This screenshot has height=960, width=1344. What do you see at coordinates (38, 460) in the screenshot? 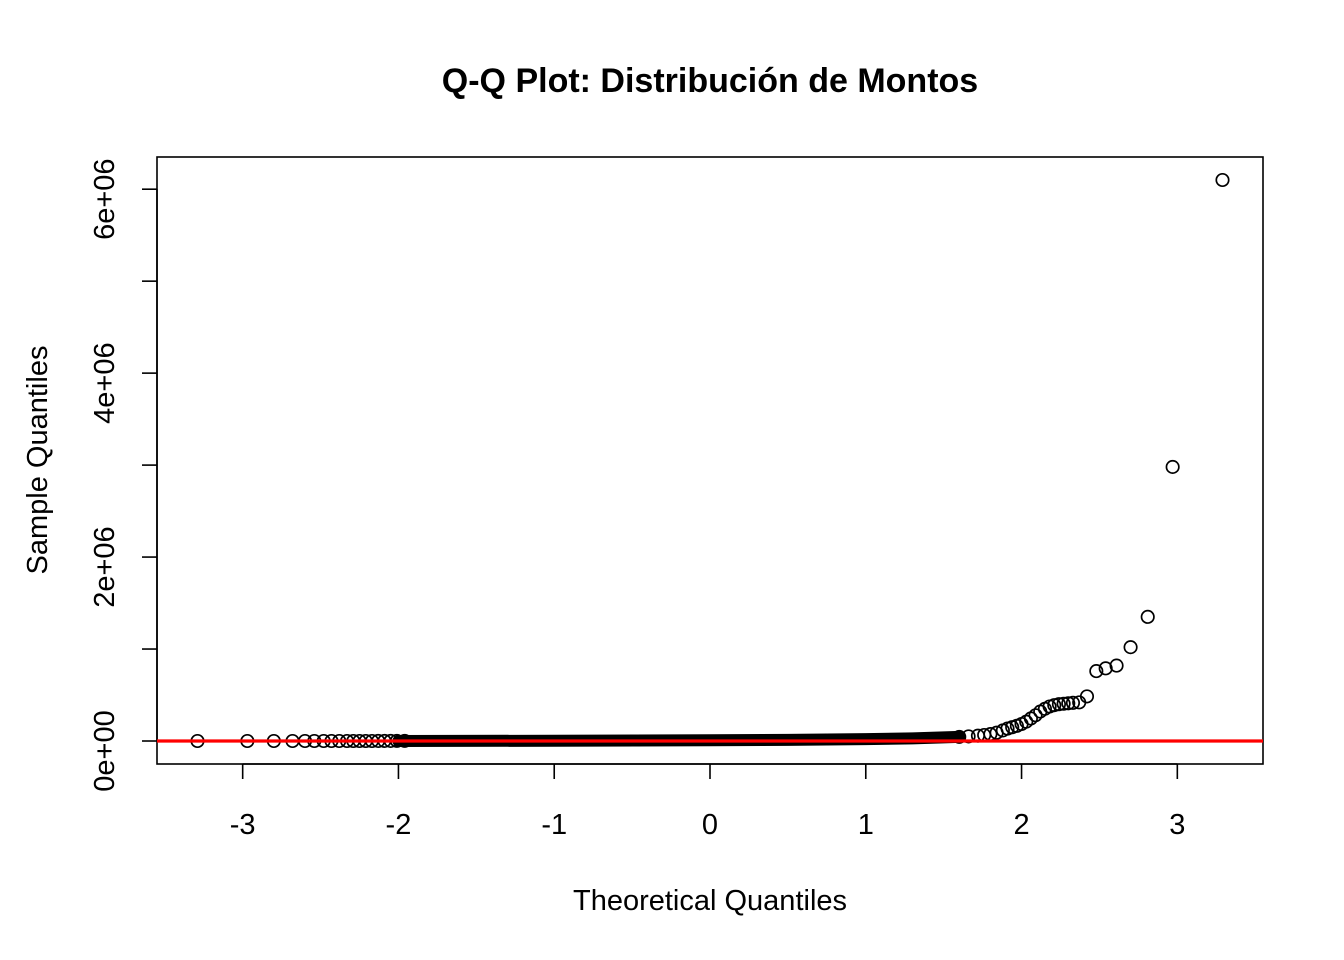
I see `y-axis-label: Sample Quantiles` at bounding box center [38, 460].